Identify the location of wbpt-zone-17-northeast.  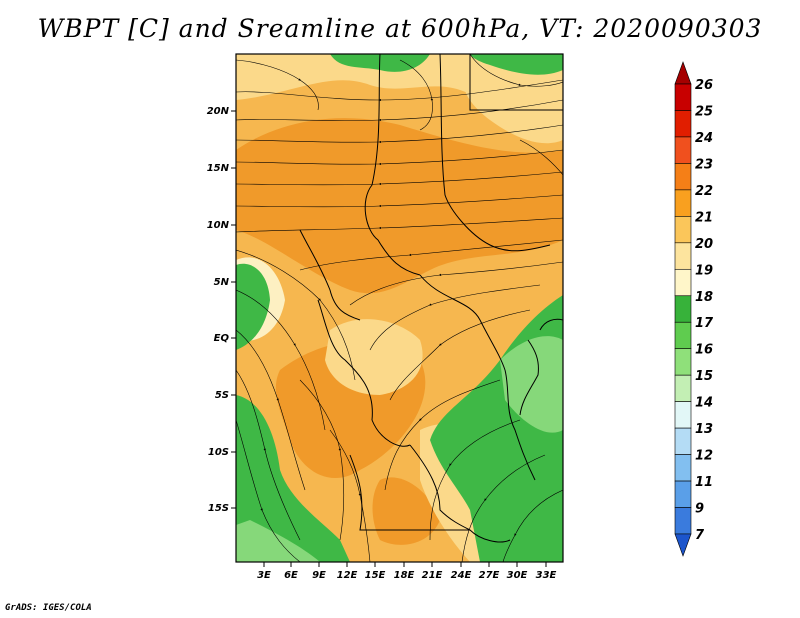
(516, 64).